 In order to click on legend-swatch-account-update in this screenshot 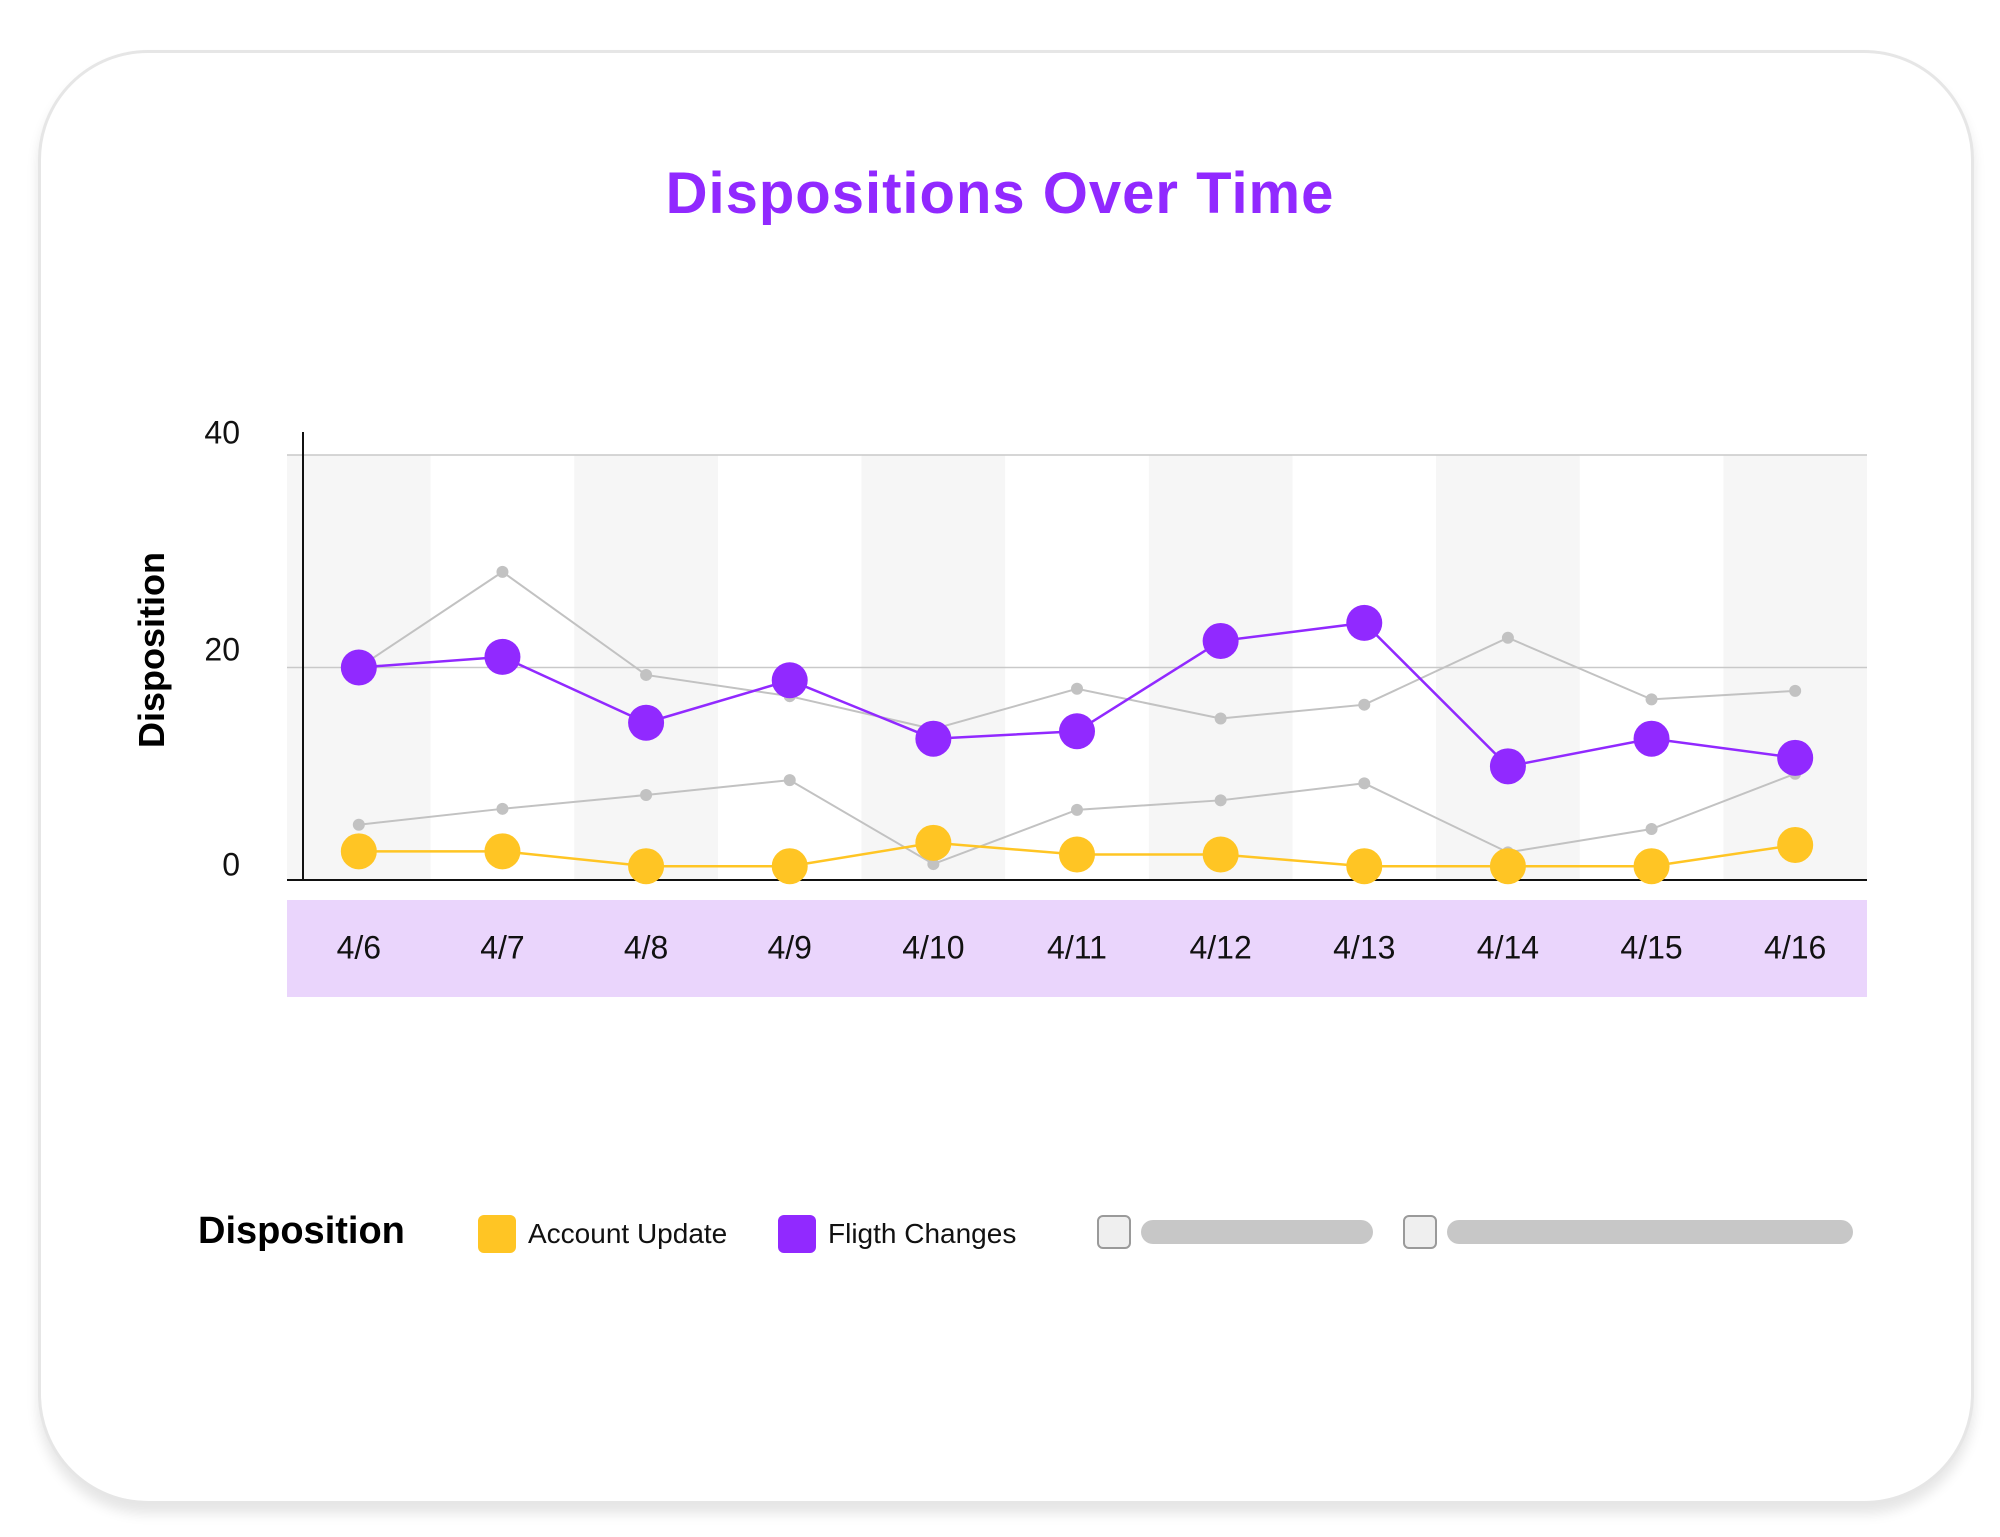, I will do `click(497, 1234)`.